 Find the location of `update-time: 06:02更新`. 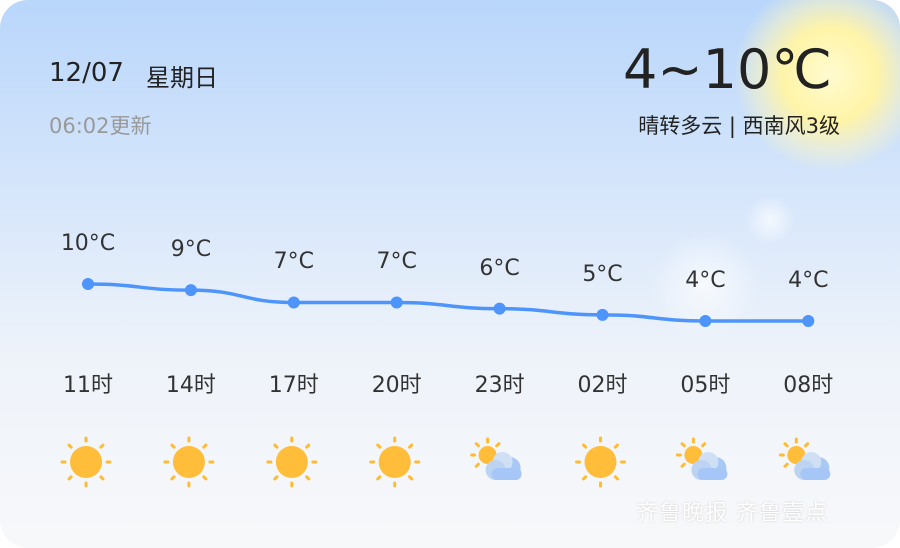

update-time: 06:02更新 is located at coordinates (100, 126).